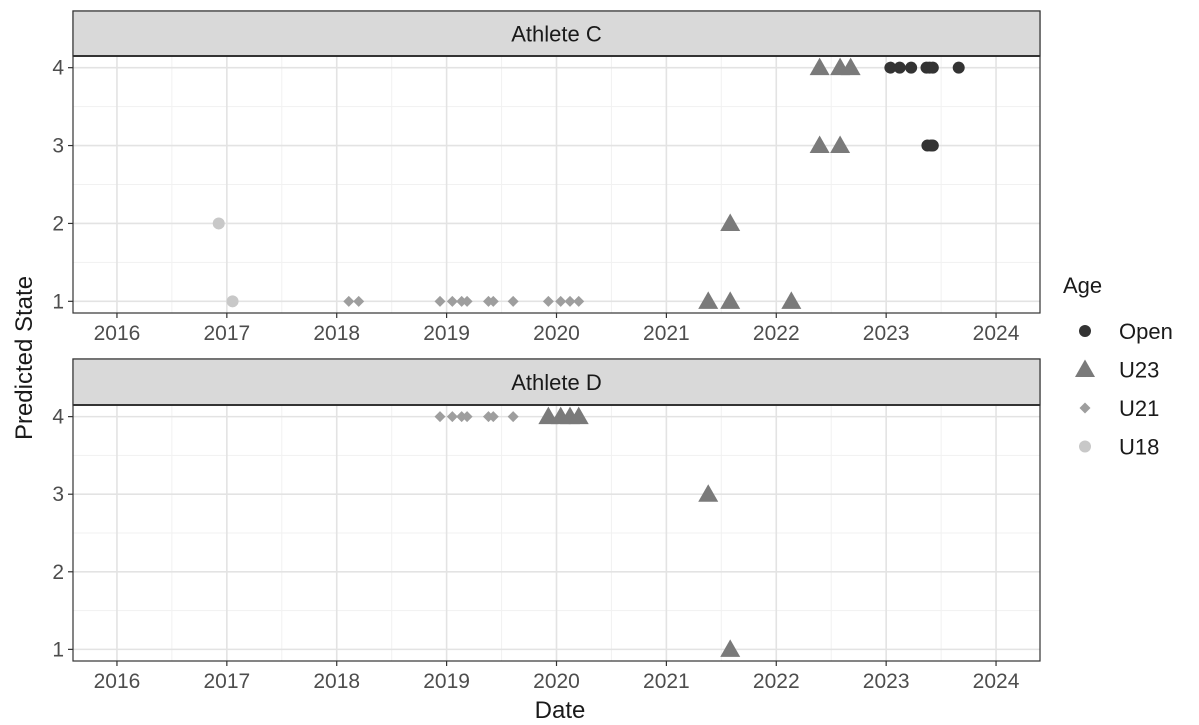  What do you see at coordinates (24, 358) in the screenshot?
I see `y-axis-title: Predicted State` at bounding box center [24, 358].